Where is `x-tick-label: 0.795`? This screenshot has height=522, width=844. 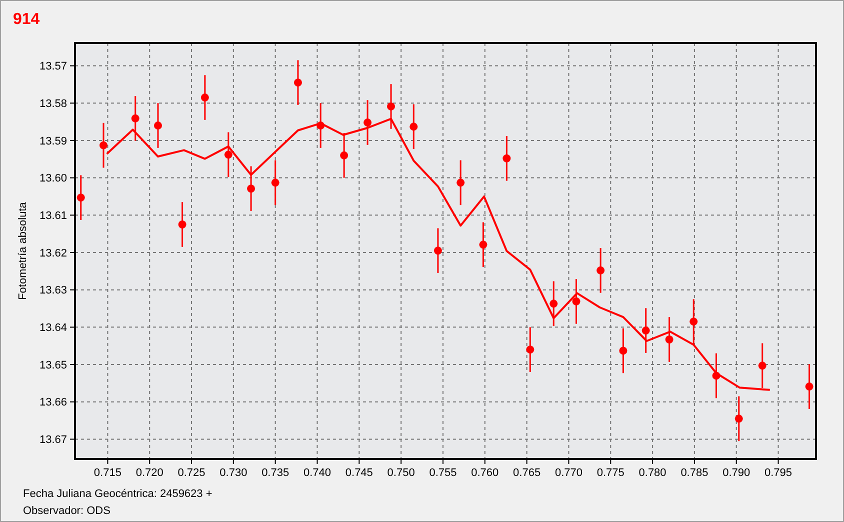 x-tick-label: 0.795 is located at coordinates (778, 473).